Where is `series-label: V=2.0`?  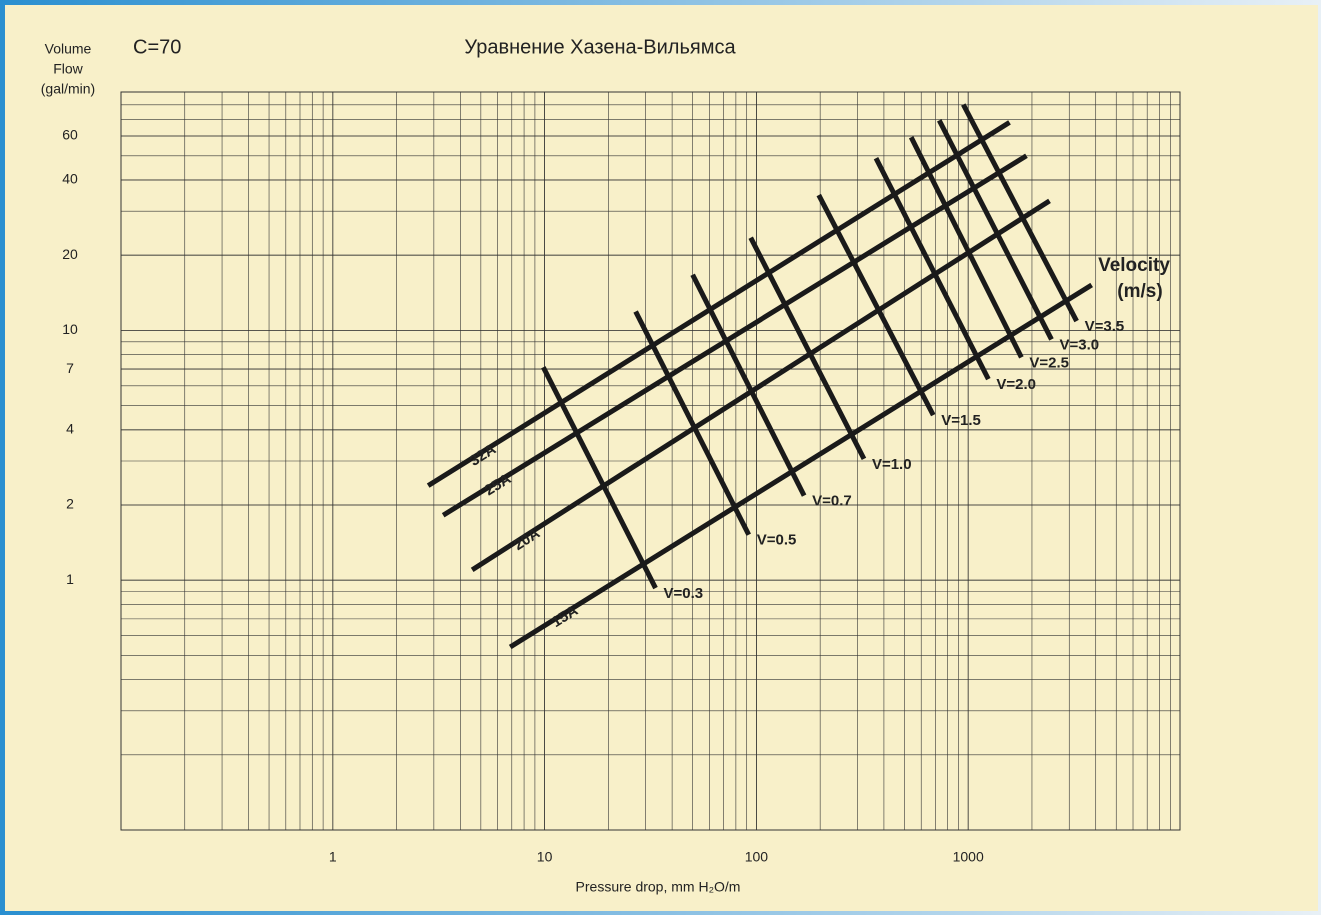
series-label: V=2.0 is located at coordinates (1016, 384).